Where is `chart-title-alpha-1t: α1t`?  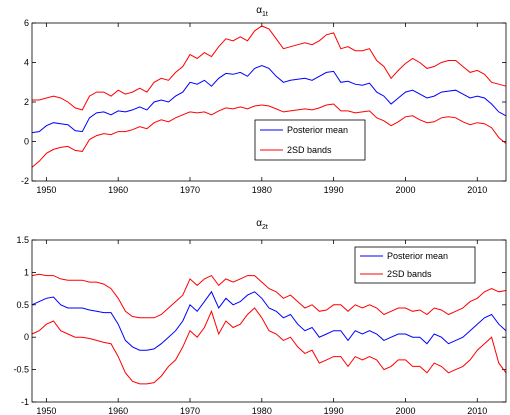
chart-title-alpha-1t: α1t is located at coordinates (262, 11).